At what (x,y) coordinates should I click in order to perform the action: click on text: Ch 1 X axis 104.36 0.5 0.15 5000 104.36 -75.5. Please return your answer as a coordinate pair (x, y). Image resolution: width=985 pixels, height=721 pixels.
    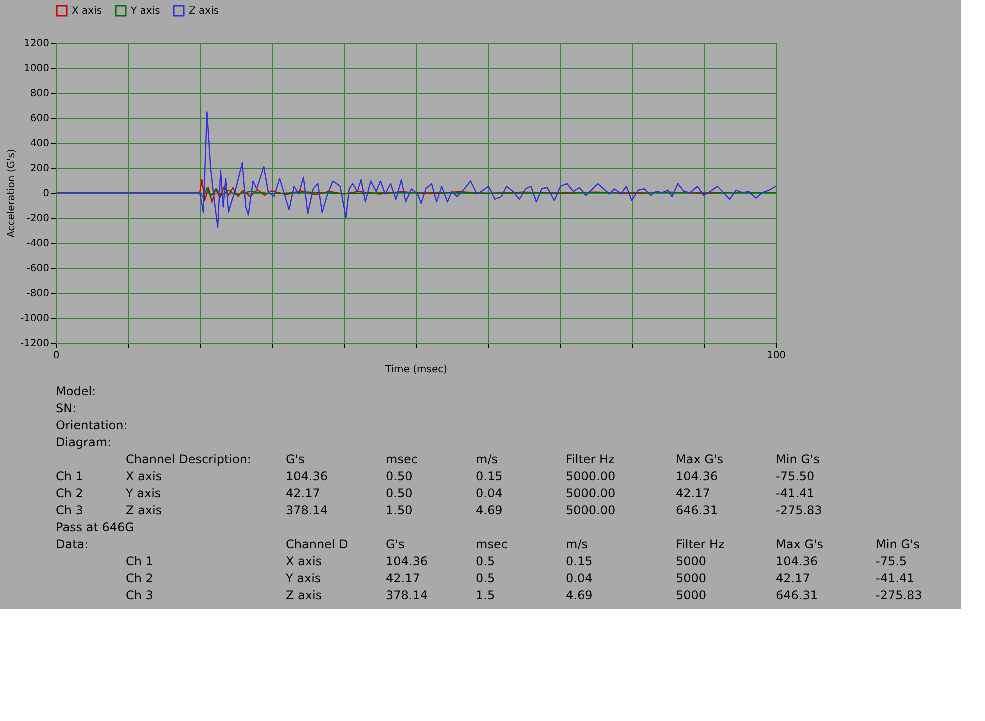
    Looking at the image, I should click on (517, 561).